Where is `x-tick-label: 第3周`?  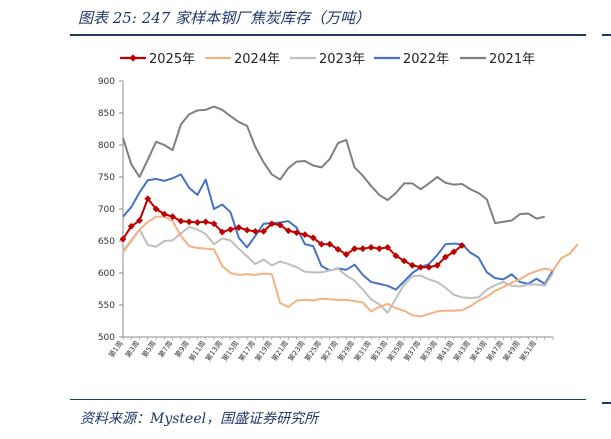 x-tick-label: 第3周 is located at coordinates (132, 349).